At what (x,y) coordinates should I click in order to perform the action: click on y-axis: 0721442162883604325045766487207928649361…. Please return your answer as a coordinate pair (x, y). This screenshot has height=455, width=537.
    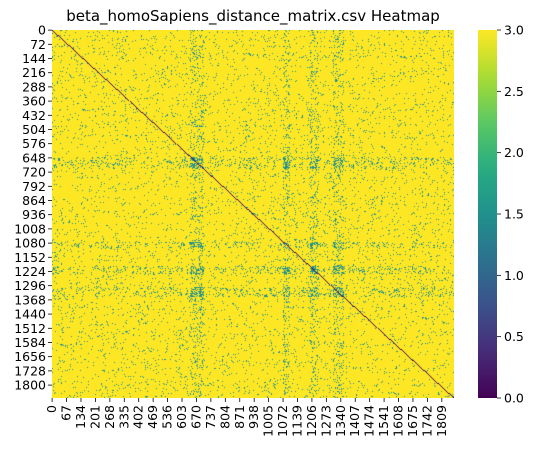
    Looking at the image, I should click on (33, 208).